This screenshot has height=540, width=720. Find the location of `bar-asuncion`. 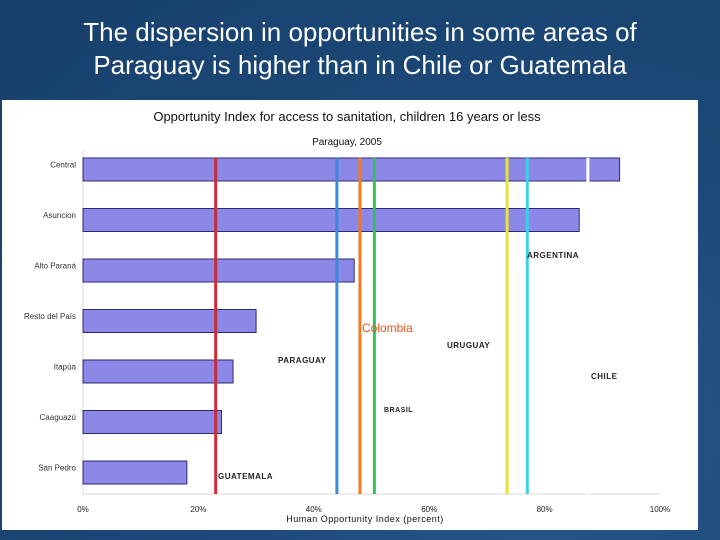

bar-asuncion is located at coordinates (331, 220).